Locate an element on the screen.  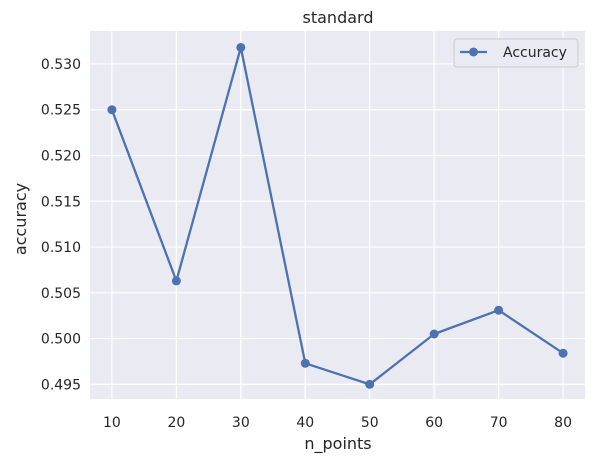
legend-marker is located at coordinates (473, 52).